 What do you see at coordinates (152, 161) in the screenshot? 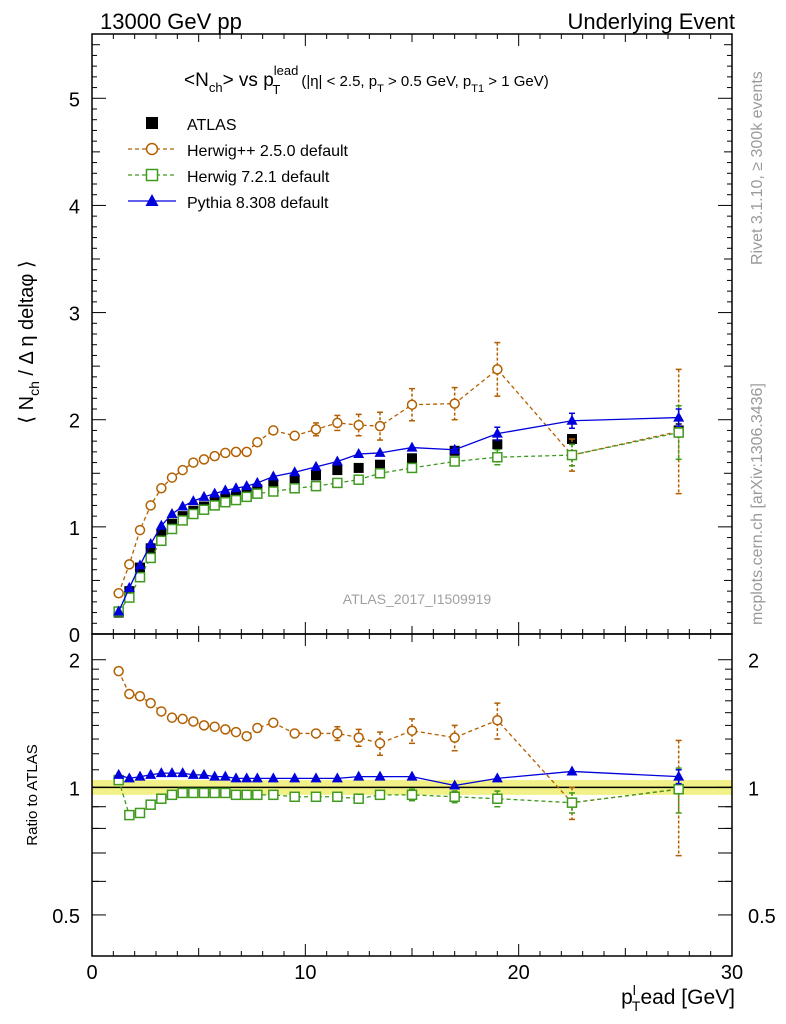
I see `legend-markers` at bounding box center [152, 161].